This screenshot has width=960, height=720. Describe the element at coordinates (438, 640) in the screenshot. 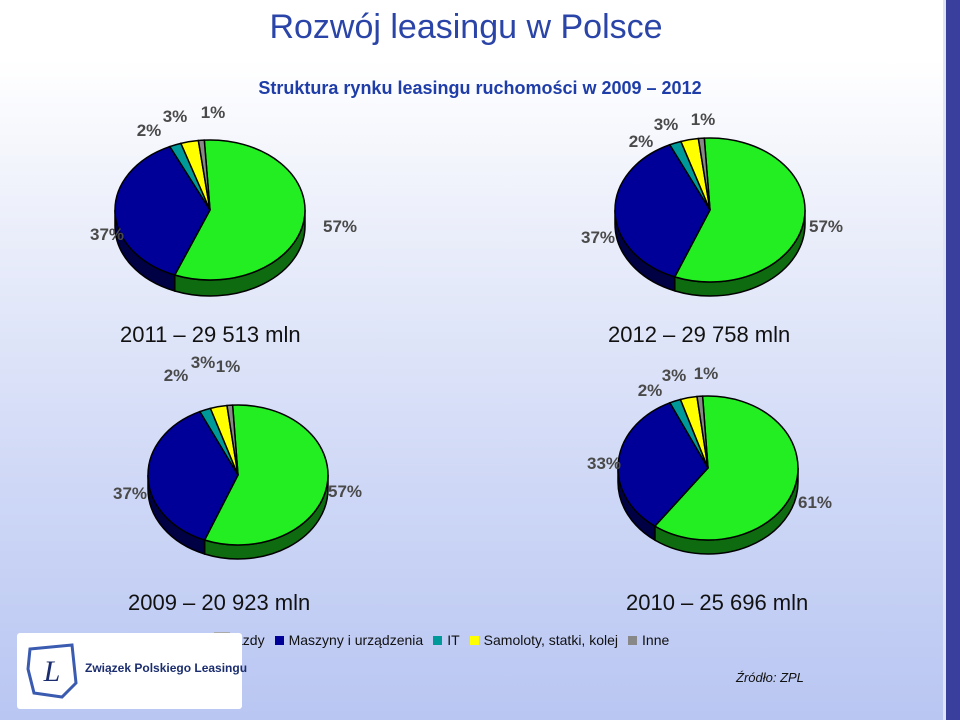

I see `legend-swatch-it` at that location.